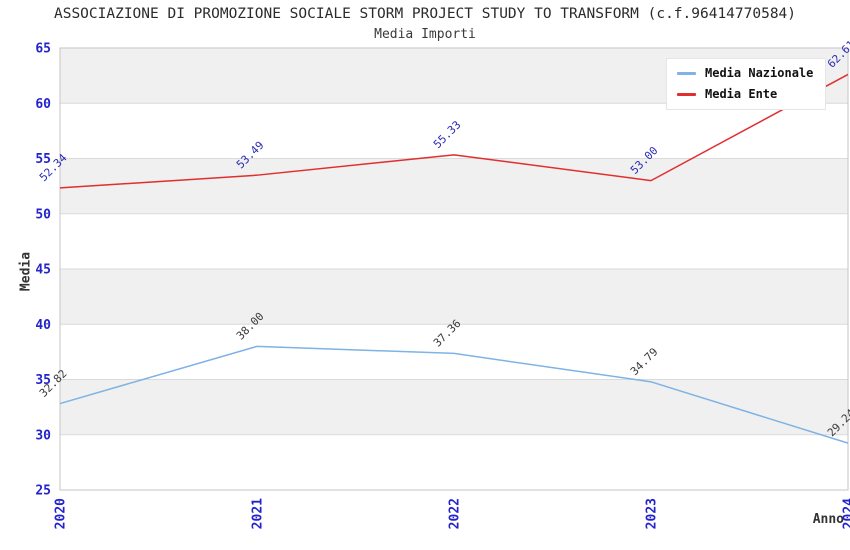 The height and width of the screenshot is (550, 850). I want to click on legend-label-media-ente: Media Ente, so click(741, 94).